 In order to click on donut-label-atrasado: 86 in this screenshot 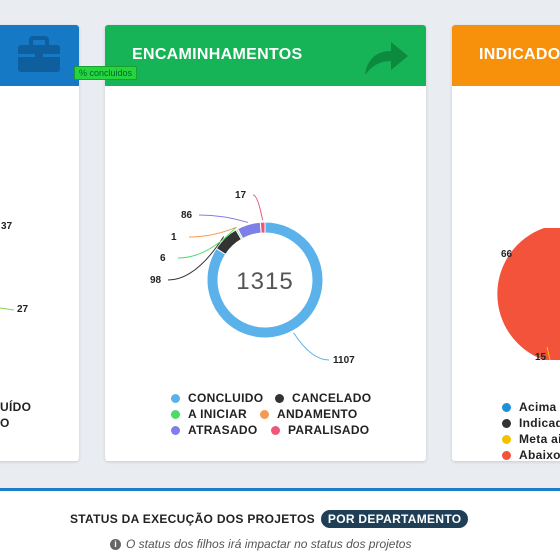, I will do `click(187, 215)`.